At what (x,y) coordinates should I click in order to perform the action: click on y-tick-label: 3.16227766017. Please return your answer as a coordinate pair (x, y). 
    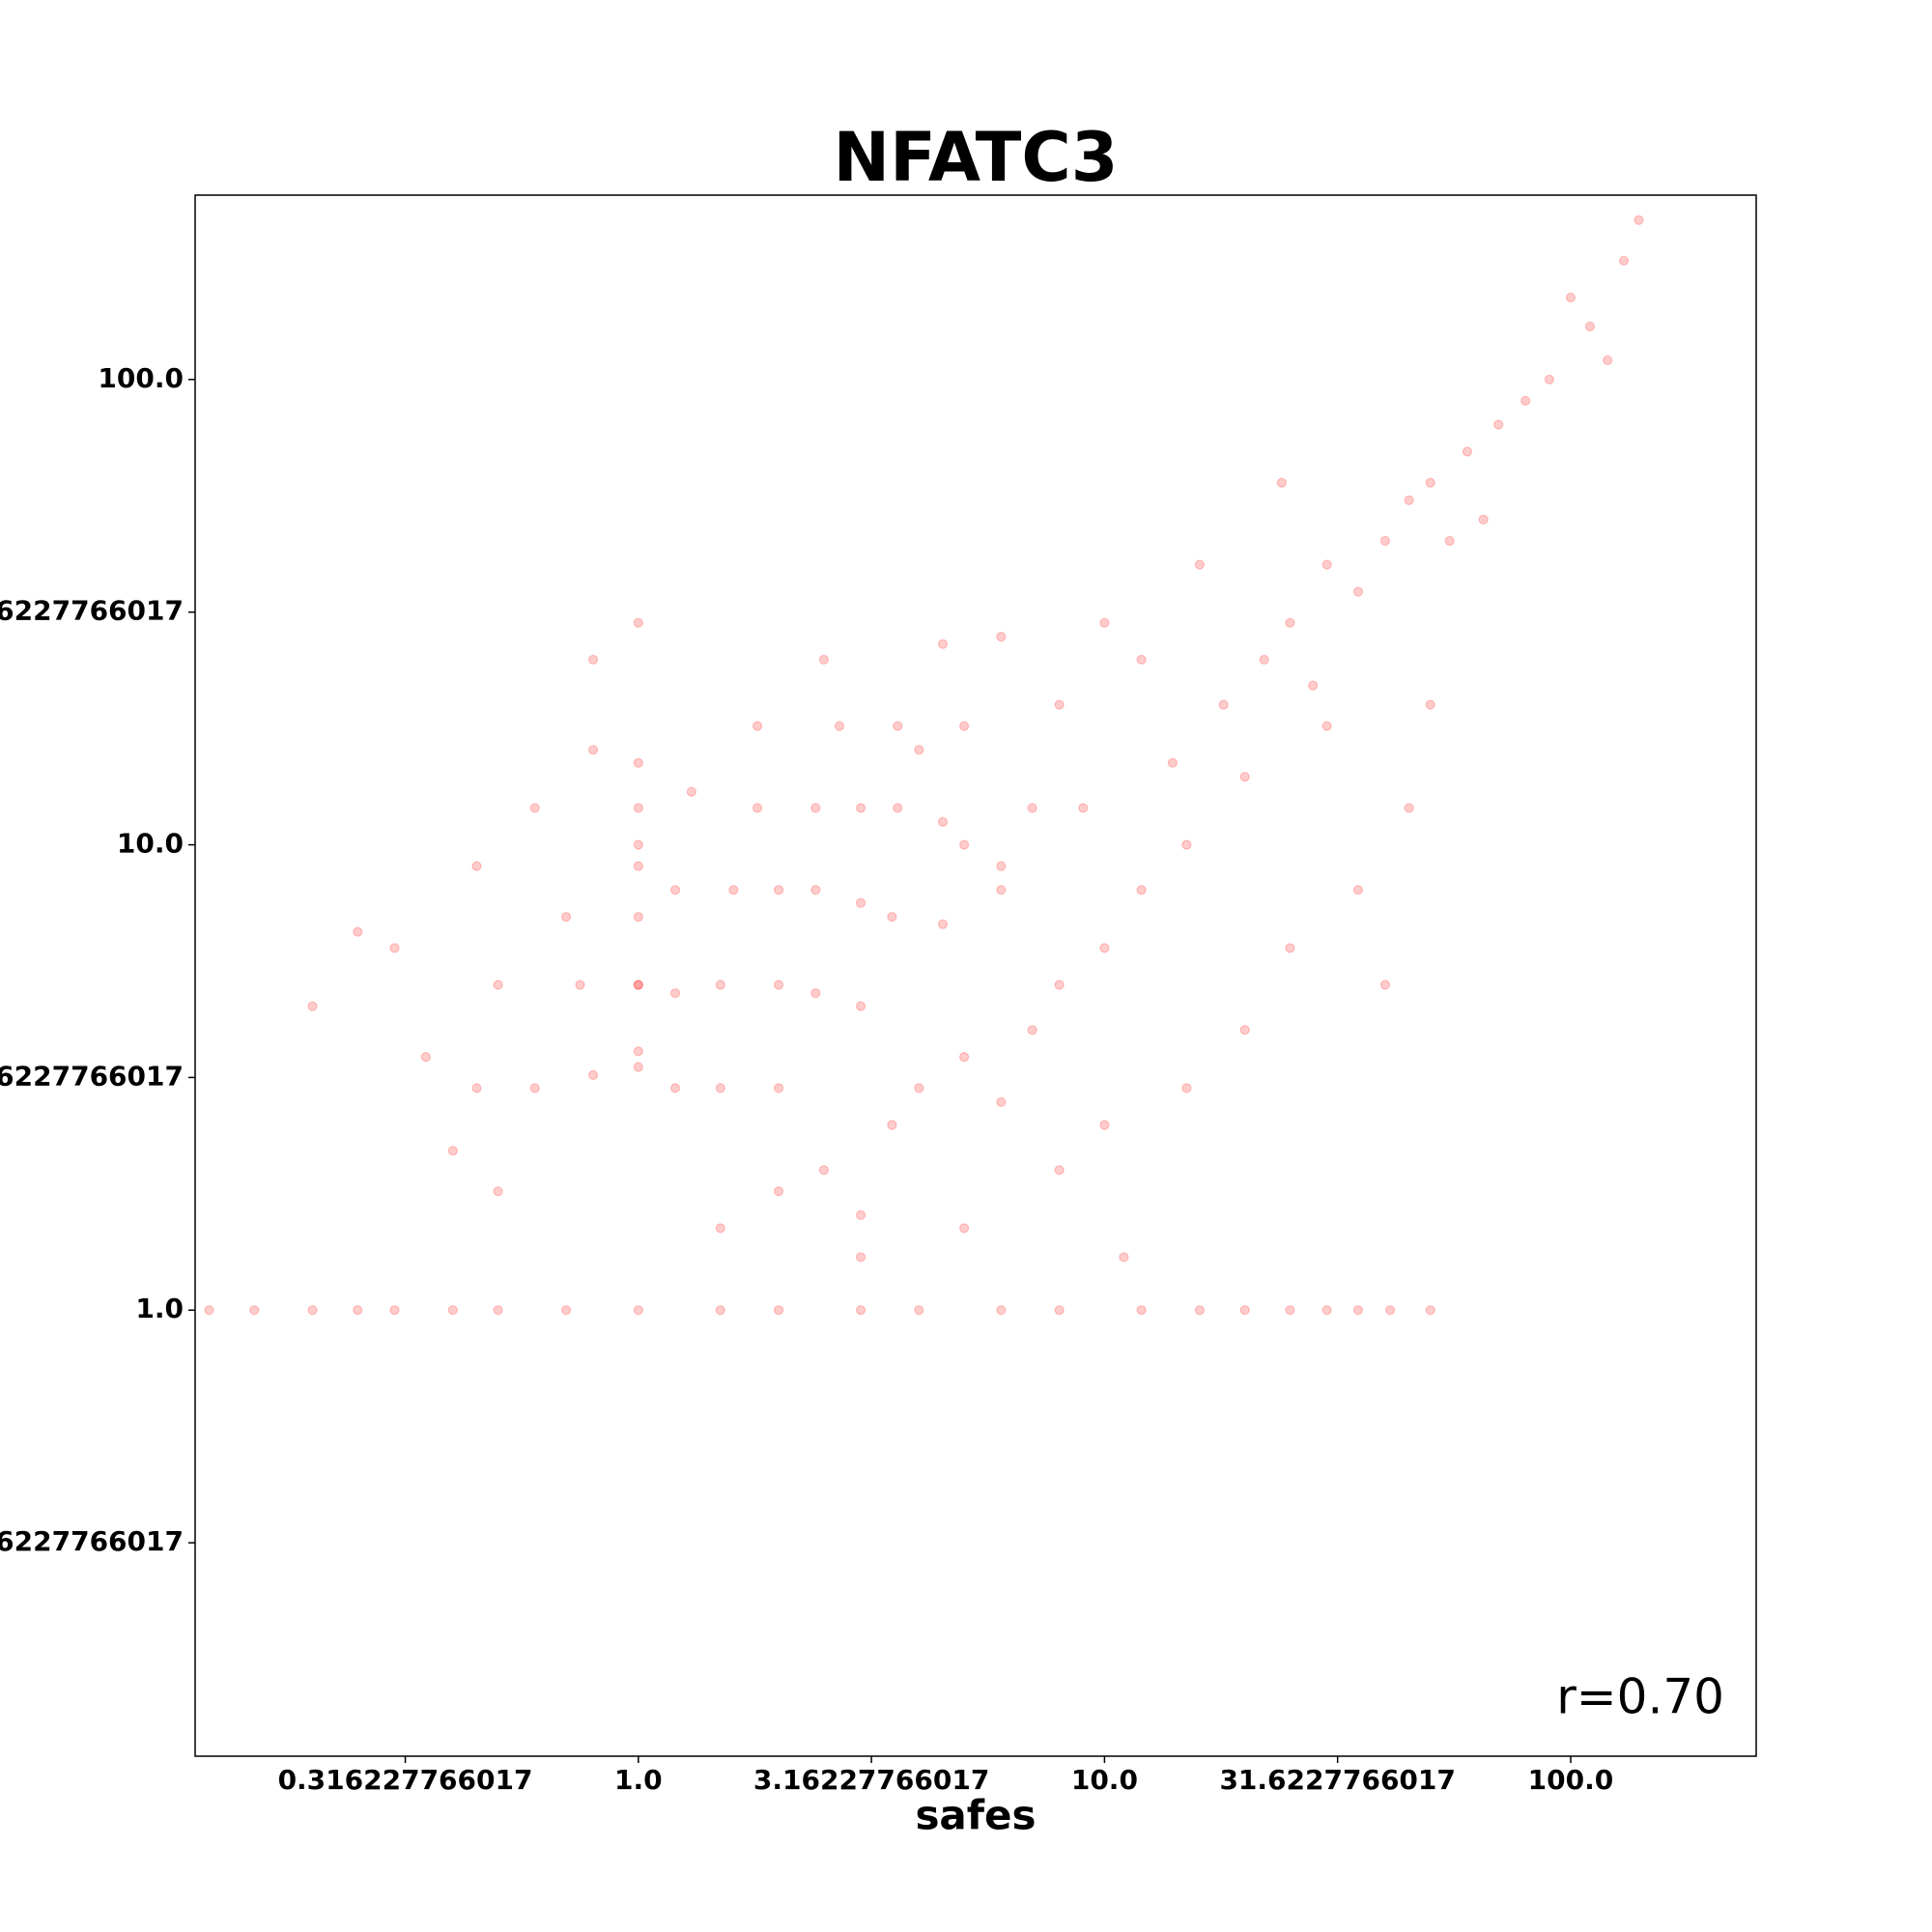
    Looking at the image, I should click on (92, 1076).